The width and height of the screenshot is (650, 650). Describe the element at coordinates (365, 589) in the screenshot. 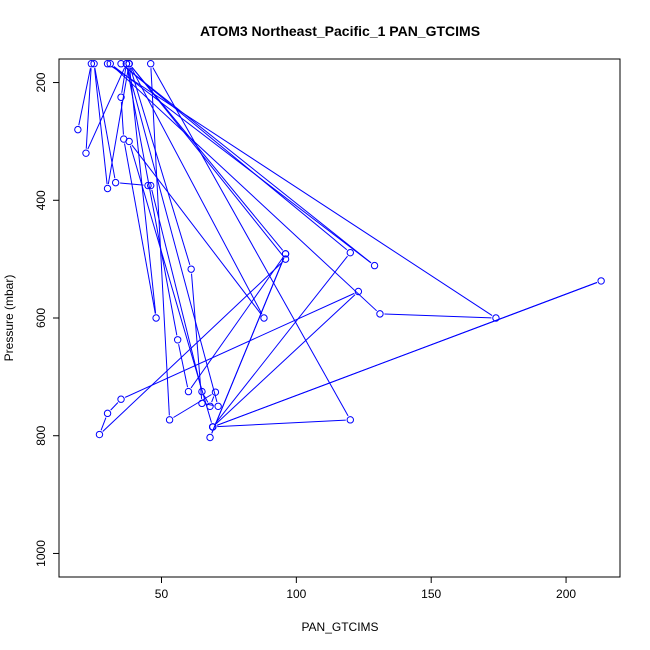

I see `x-axis: 50 100 150 200` at that location.